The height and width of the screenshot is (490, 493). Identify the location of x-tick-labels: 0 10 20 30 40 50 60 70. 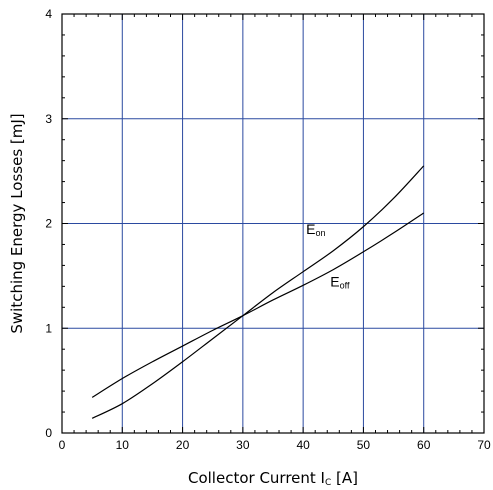
(275, 445).